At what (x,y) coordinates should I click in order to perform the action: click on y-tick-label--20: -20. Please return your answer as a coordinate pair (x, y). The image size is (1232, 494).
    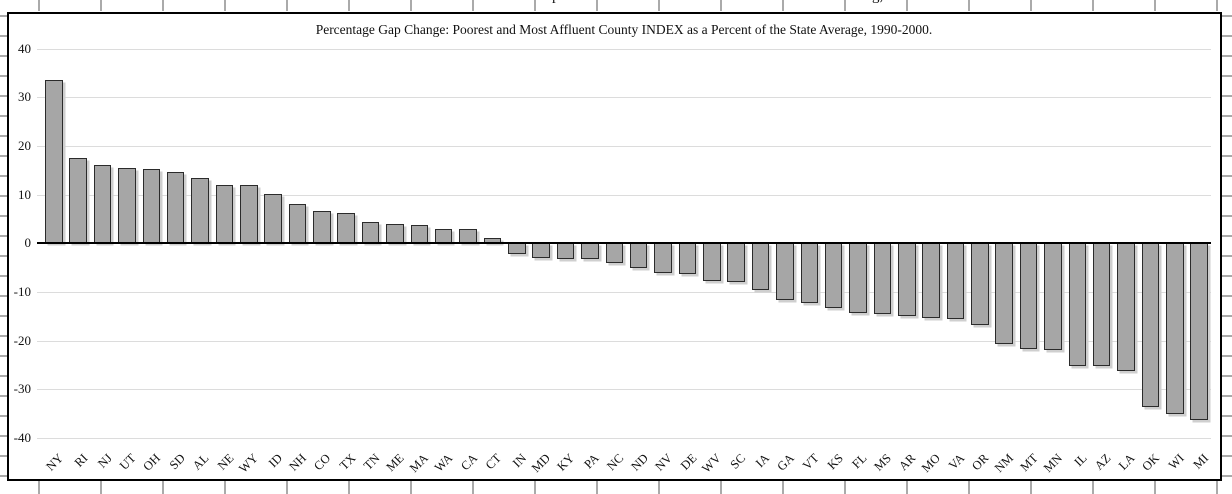
    Looking at the image, I should click on (22, 340).